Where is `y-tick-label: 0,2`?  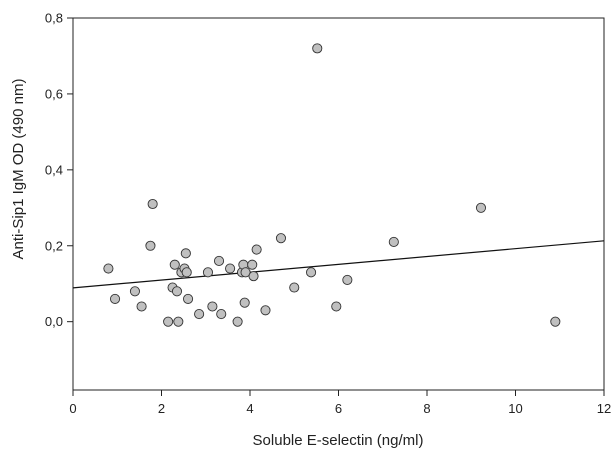 y-tick-label: 0,2 is located at coordinates (54, 245).